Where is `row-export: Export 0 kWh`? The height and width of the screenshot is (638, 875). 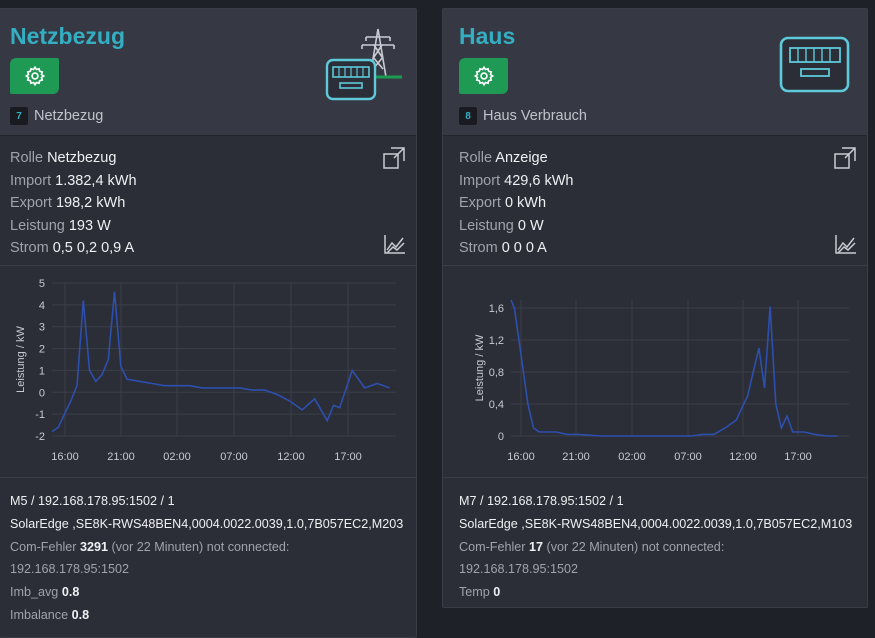 row-export: Export 0 kWh is located at coordinates (658, 203).